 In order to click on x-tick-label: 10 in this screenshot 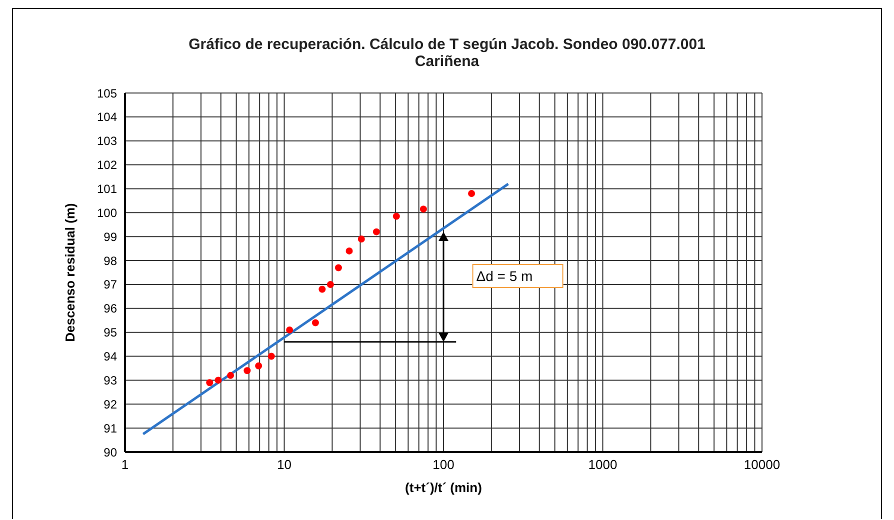, I will do `click(284, 464)`.